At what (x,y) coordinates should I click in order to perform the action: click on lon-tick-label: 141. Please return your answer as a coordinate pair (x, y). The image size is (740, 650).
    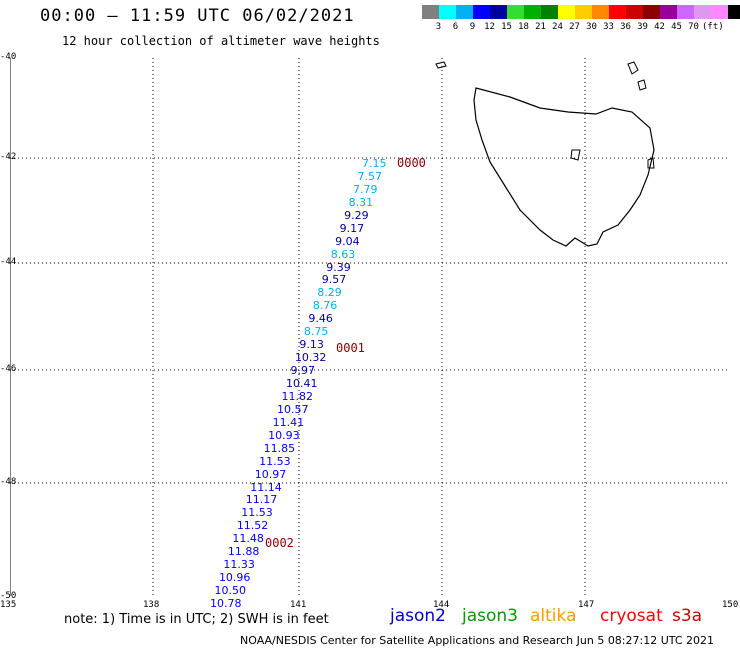
    Looking at the image, I should click on (298, 605).